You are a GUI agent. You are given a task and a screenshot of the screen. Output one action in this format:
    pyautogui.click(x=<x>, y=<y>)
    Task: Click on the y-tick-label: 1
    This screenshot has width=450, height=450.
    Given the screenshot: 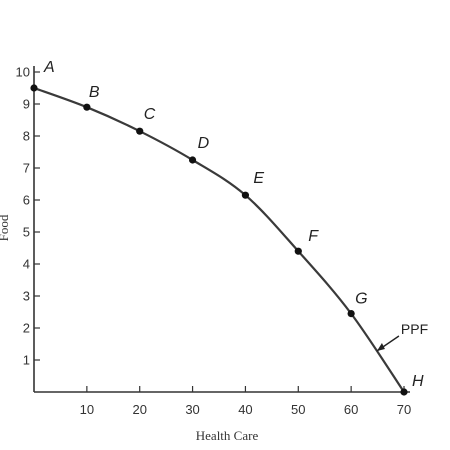 What is the action you would take?
    pyautogui.click(x=26, y=360)
    